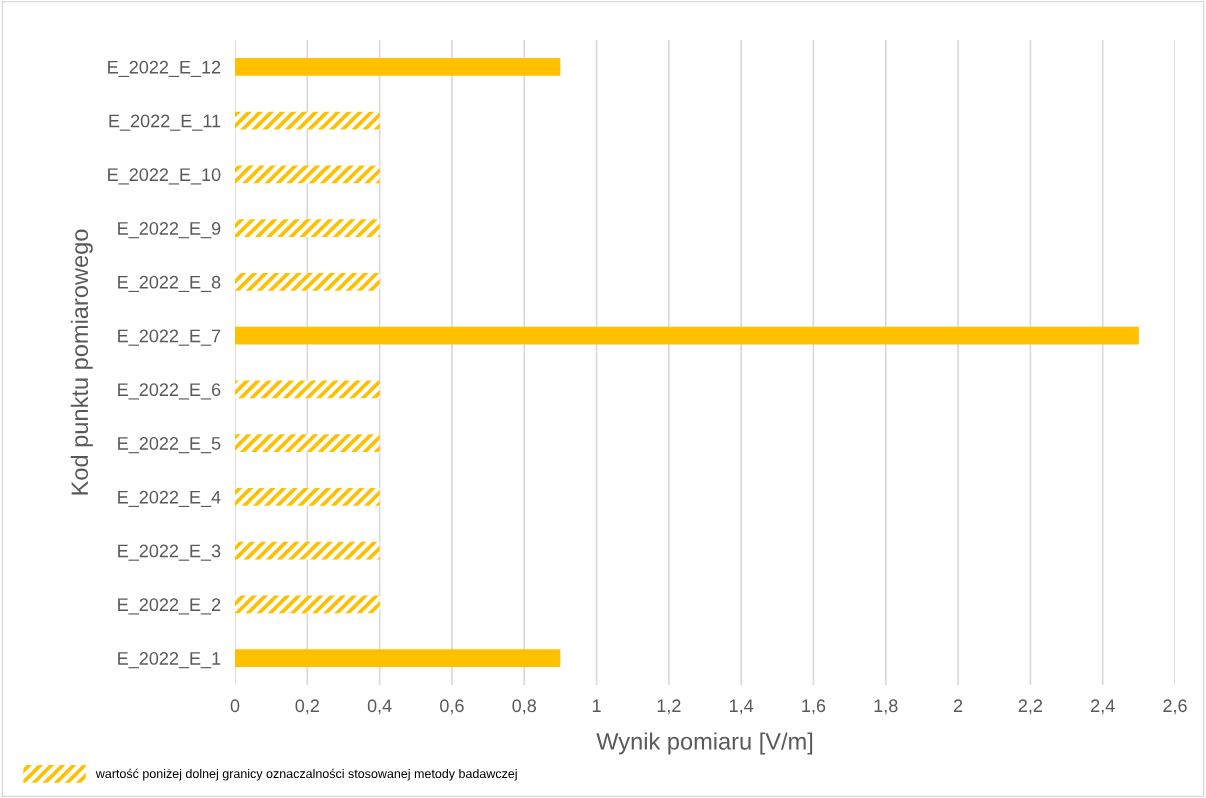 This screenshot has height=798, width=1206. I want to click on y-tick-label: E_2022_E_8, so click(169, 284).